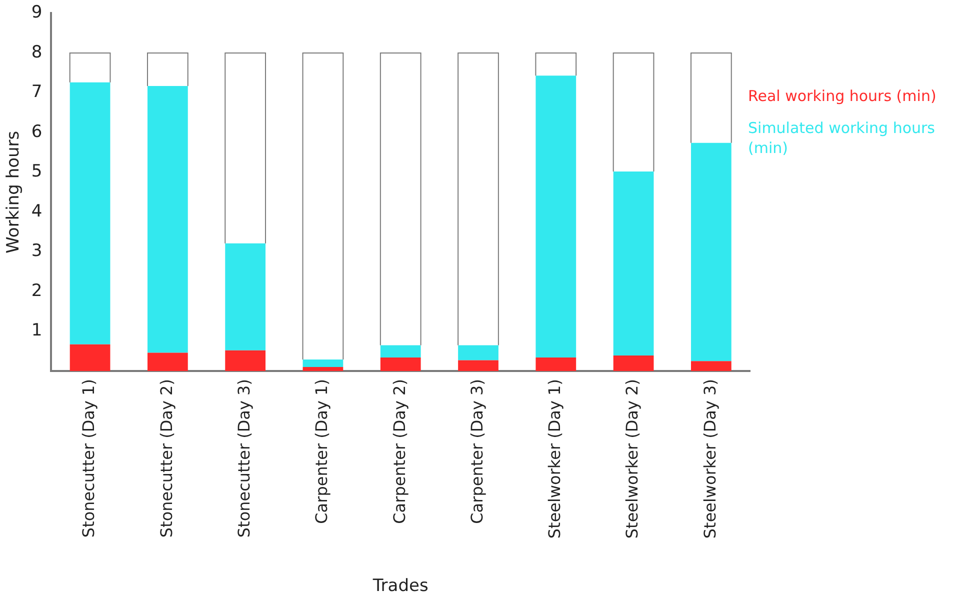 This screenshot has width=973, height=601. Describe the element at coordinates (400, 586) in the screenshot. I see `x-axis-title: Trades` at that location.